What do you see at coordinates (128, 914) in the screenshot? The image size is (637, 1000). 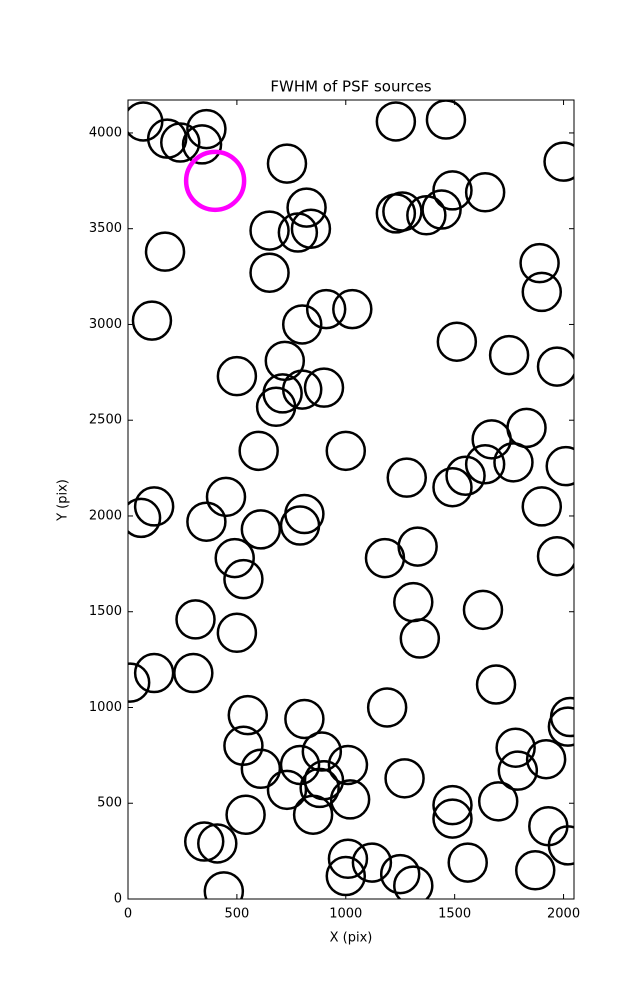 I see `x-tick-label: 0` at bounding box center [128, 914].